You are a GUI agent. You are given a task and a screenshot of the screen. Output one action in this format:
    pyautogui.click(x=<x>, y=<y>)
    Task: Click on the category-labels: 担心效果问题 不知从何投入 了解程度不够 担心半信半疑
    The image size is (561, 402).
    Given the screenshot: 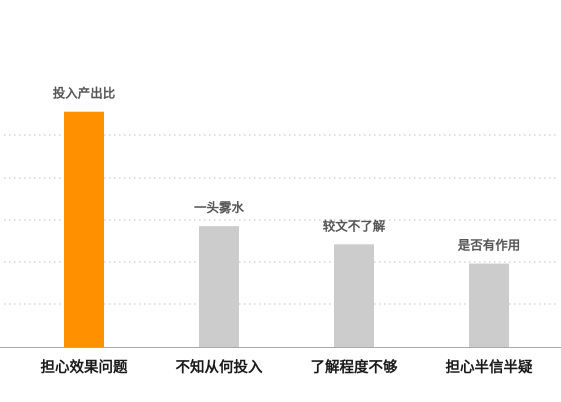 What is the action you would take?
    pyautogui.click(x=287, y=367)
    